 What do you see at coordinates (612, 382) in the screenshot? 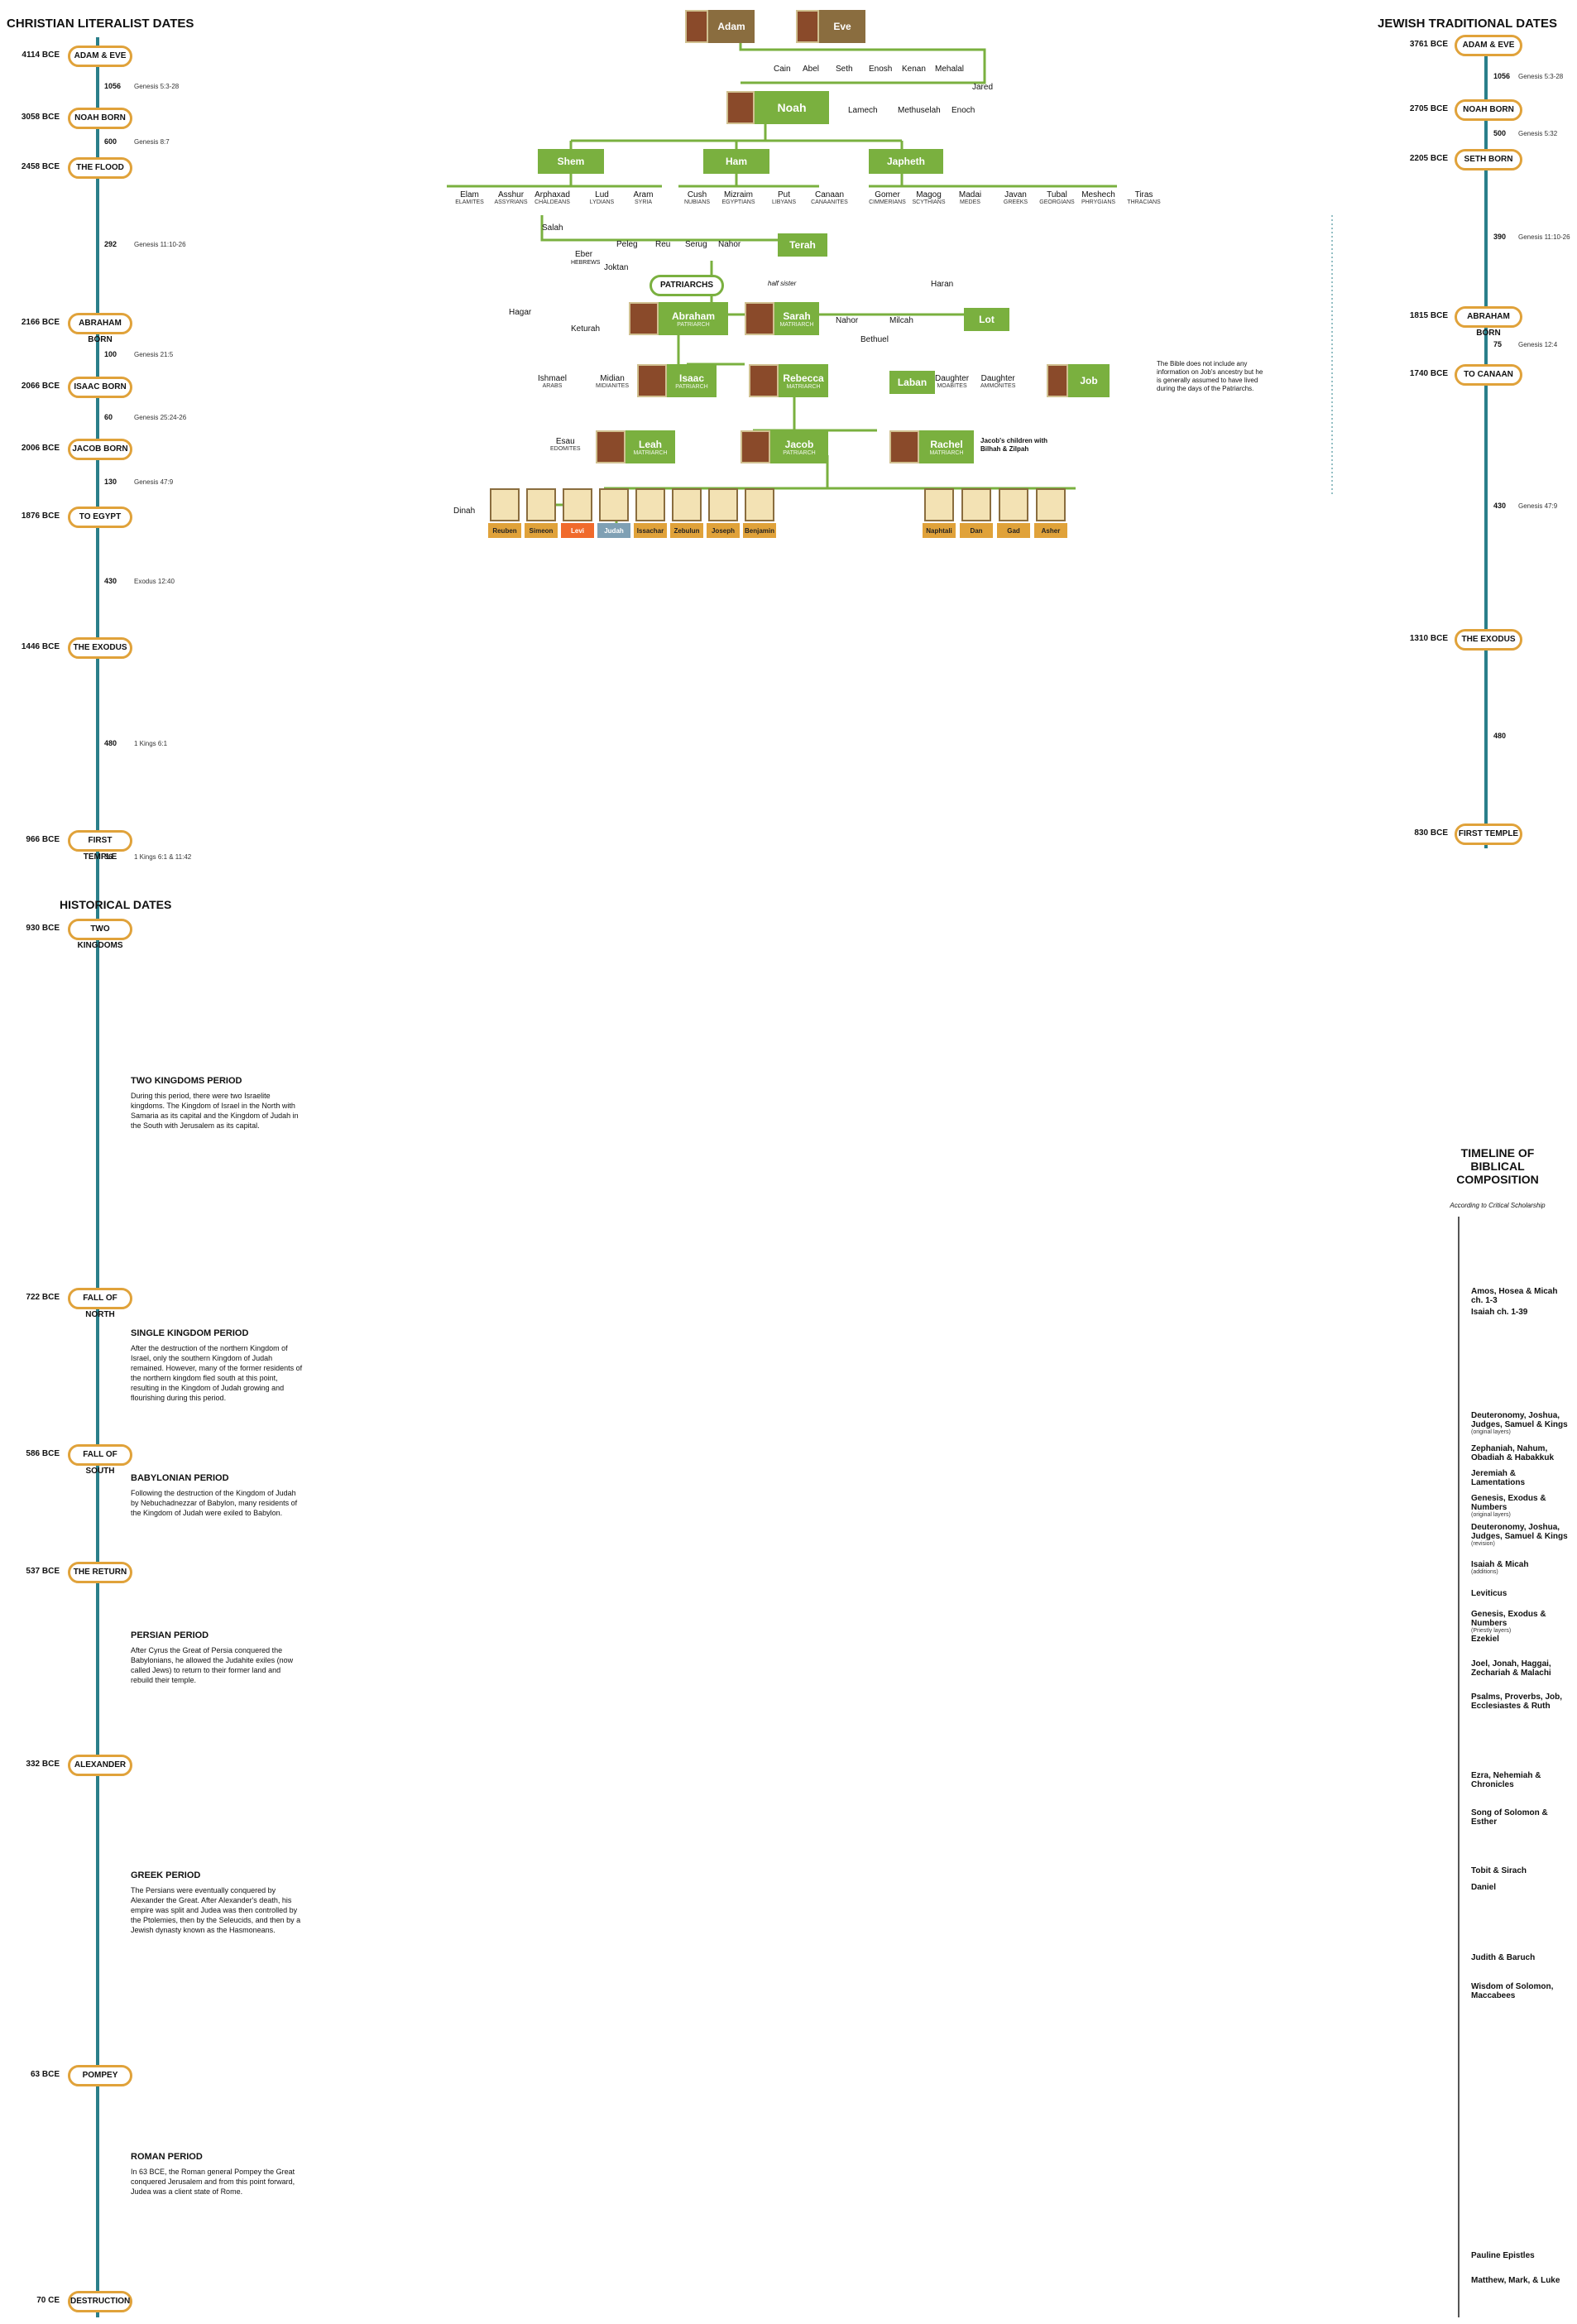
I see `person-item: Midian MIDIANITES` at bounding box center [612, 382].